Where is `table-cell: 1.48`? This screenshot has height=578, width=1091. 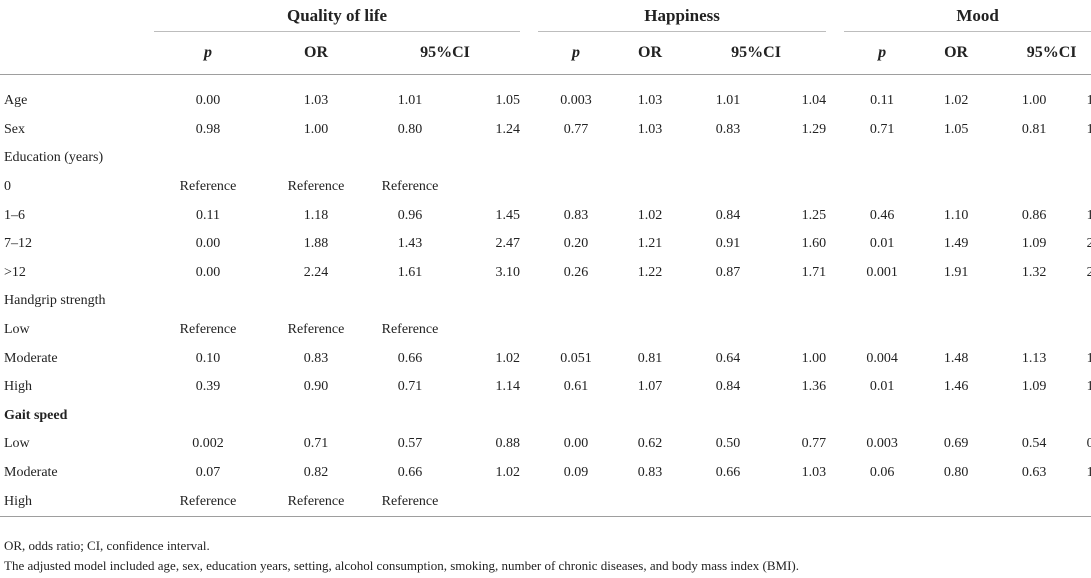 table-cell: 1.48 is located at coordinates (956, 358).